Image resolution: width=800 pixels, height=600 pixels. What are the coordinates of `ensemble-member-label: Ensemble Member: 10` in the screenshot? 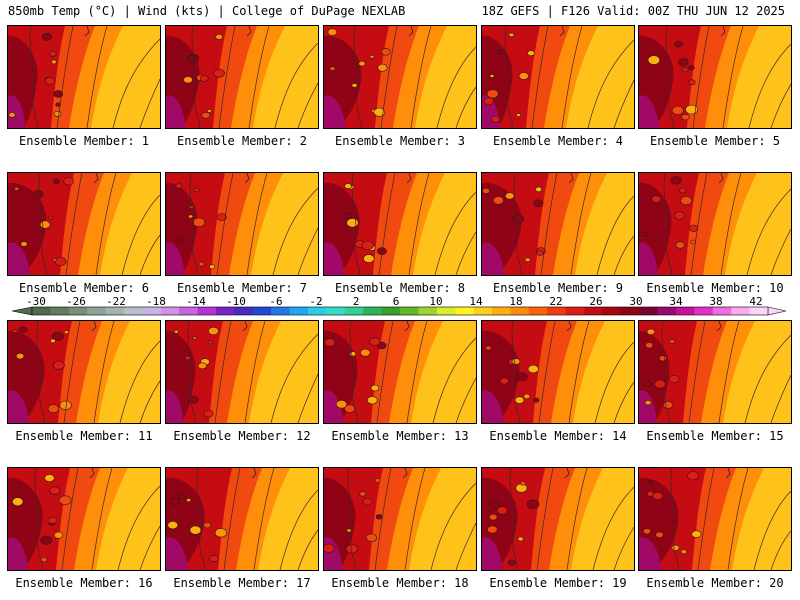 It's located at (715, 288).